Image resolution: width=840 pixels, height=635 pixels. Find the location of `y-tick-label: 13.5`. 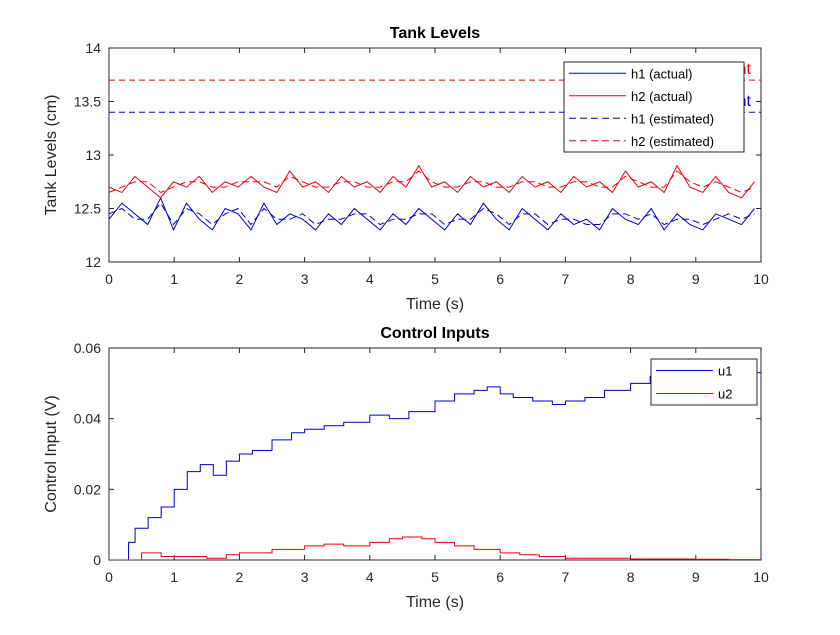

y-tick-label: 13.5 is located at coordinates (87, 102).